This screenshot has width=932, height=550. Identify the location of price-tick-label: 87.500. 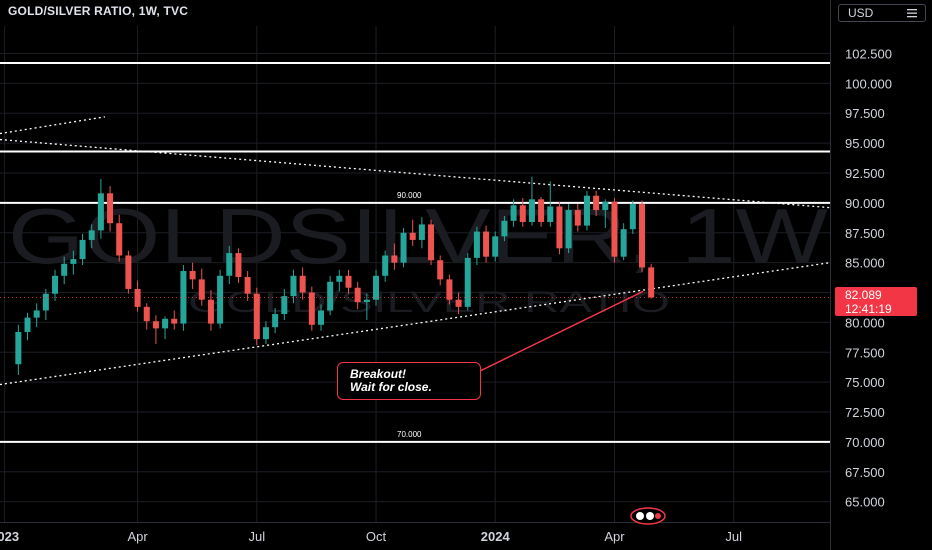
(865, 233).